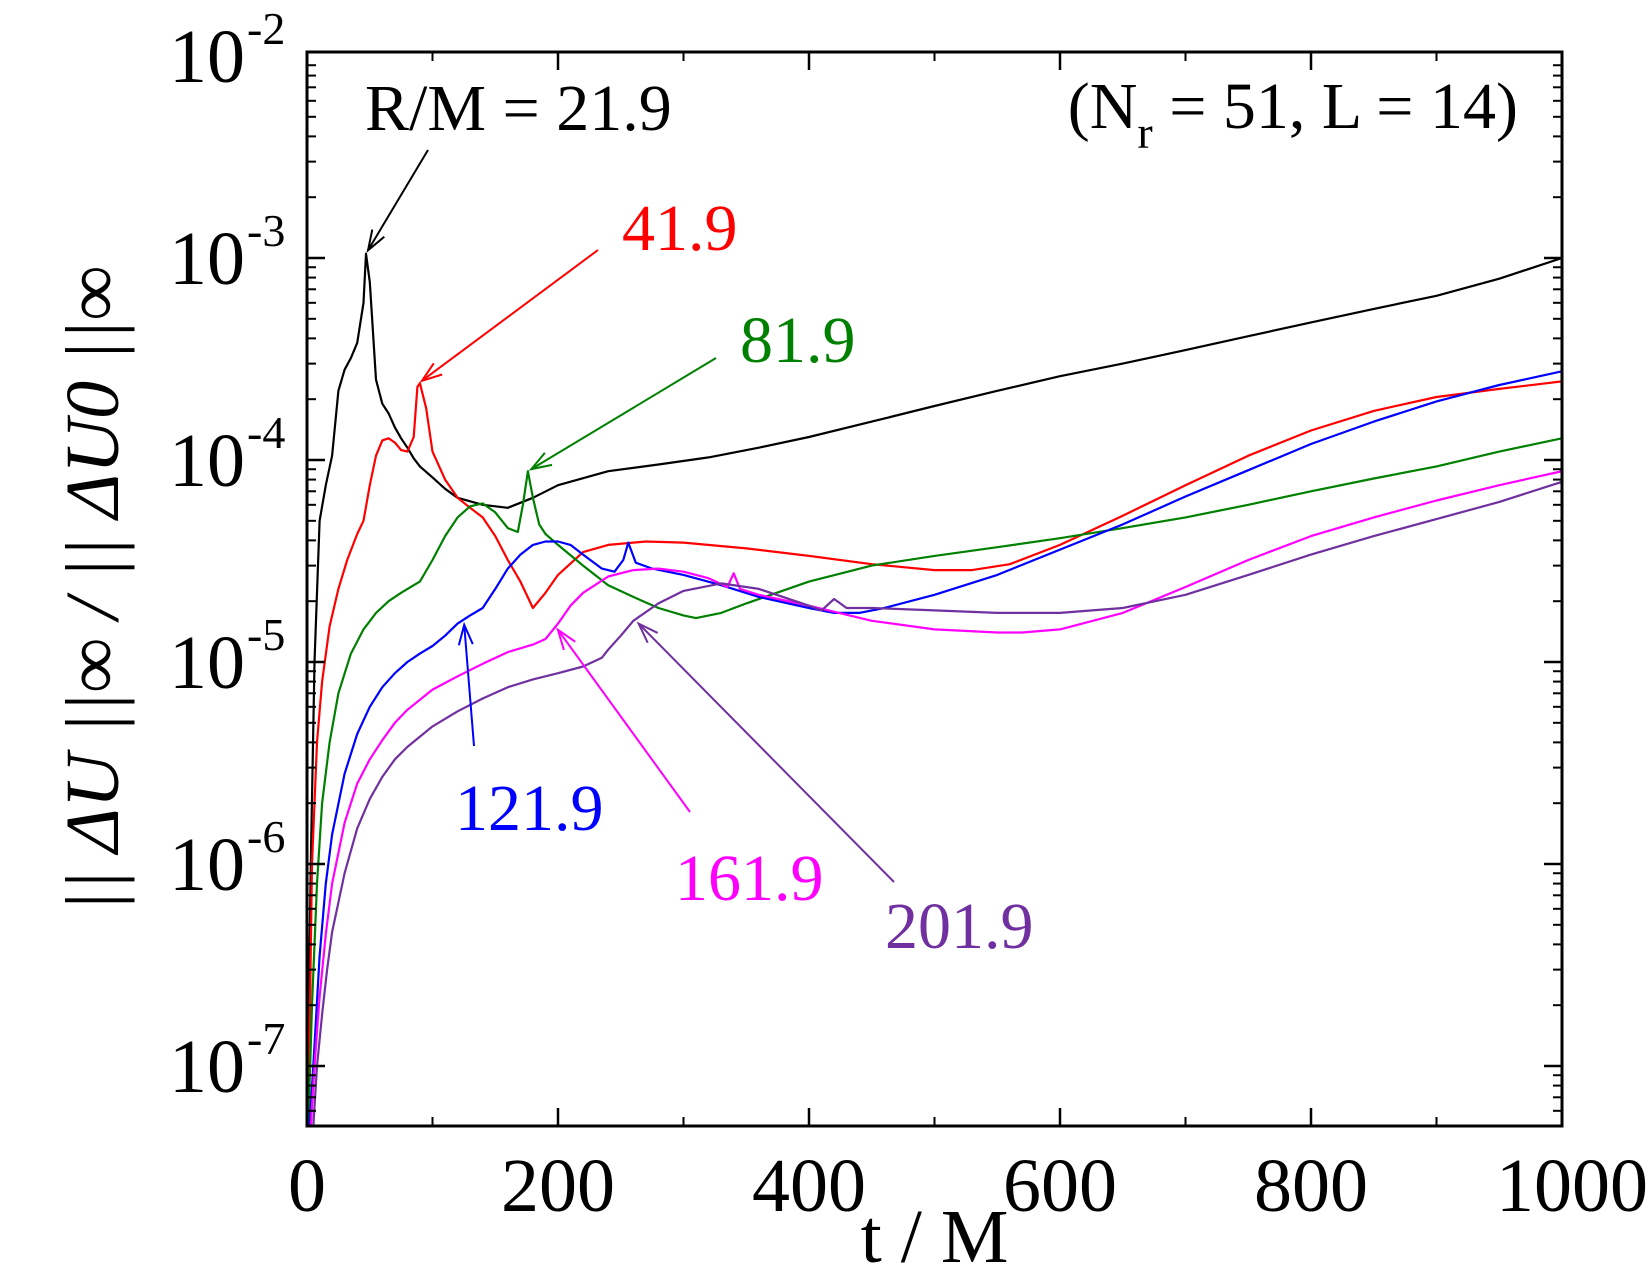 This screenshot has width=1650, height=1280. Describe the element at coordinates (1572, 1186) in the screenshot. I see `x-tick-label: 1000` at that location.